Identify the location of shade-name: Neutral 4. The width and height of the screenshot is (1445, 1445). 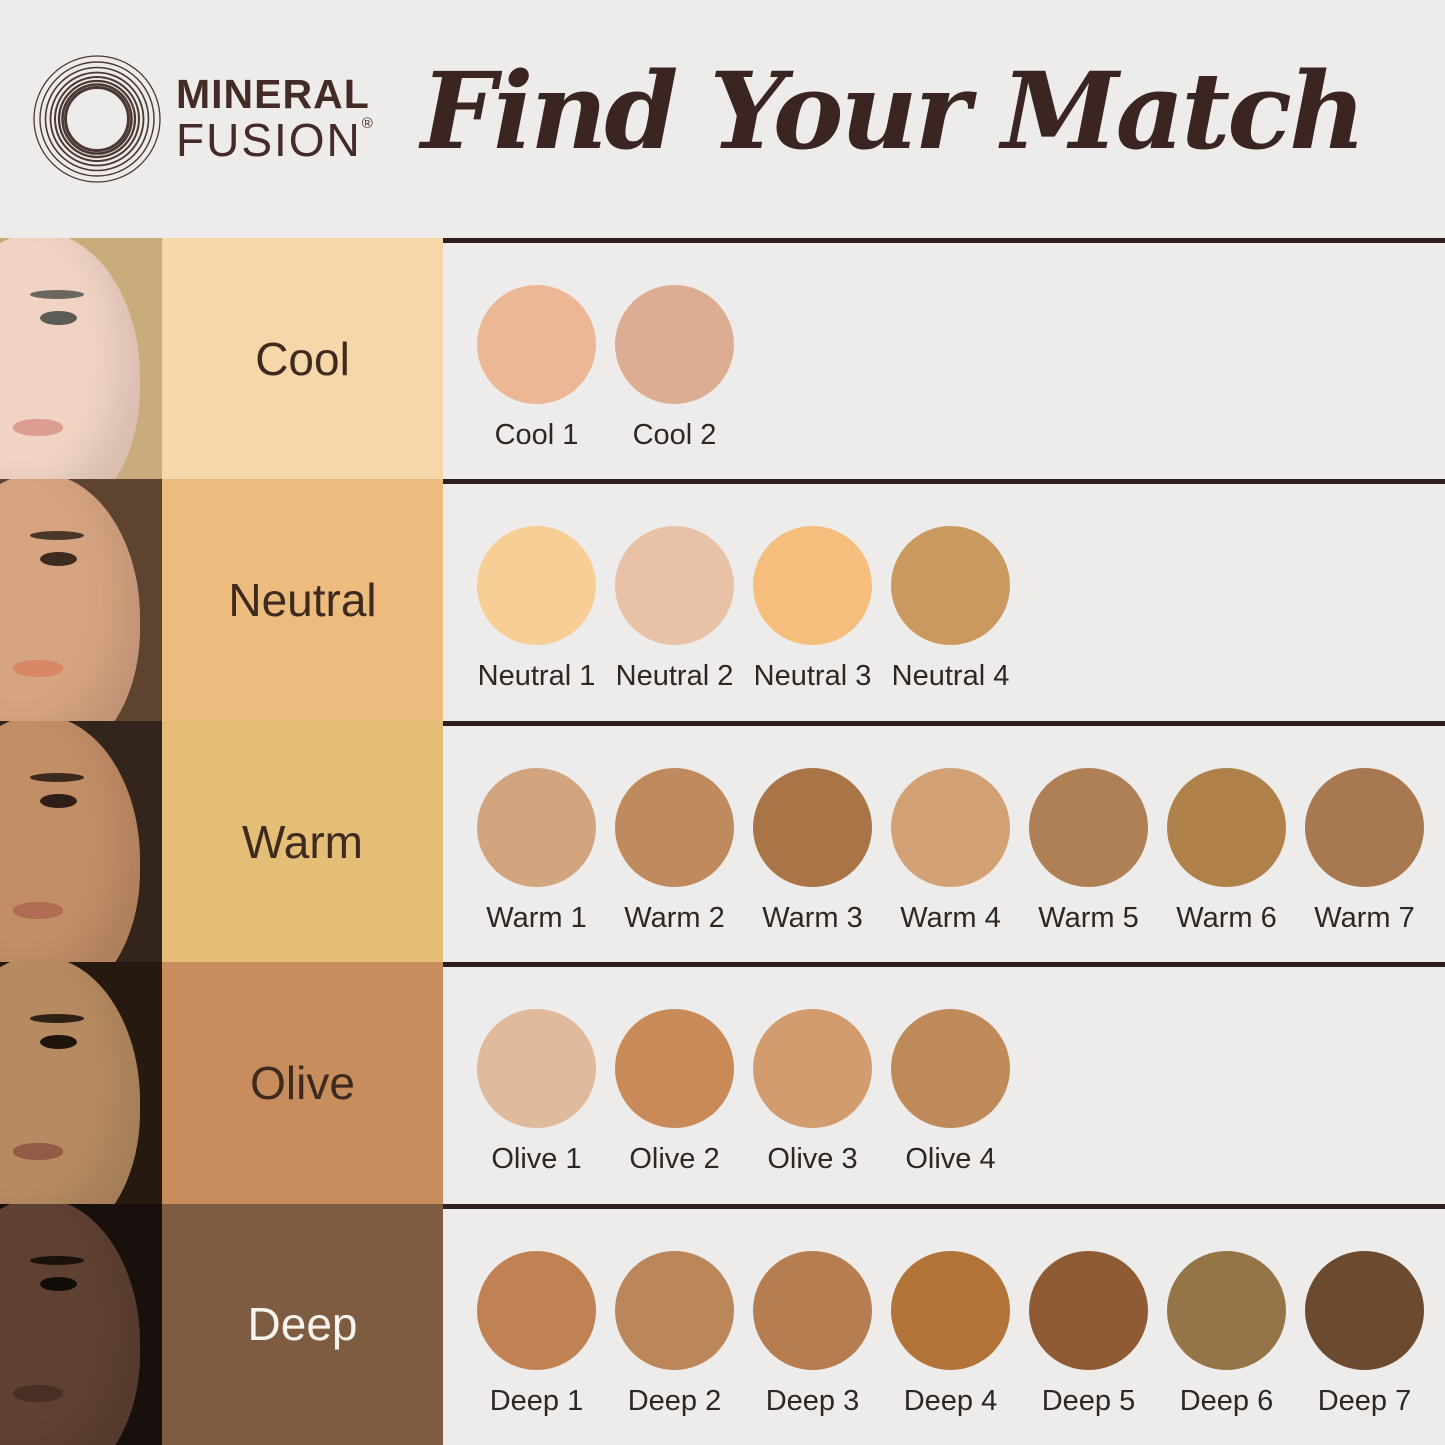
(950, 676).